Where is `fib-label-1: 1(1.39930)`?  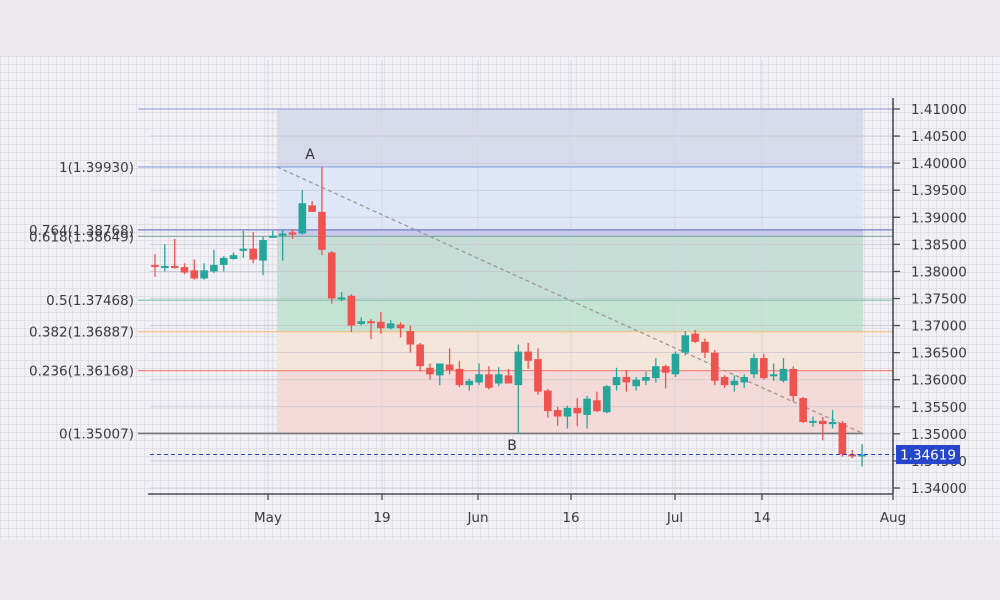
fib-label-1: 1(1.39930) is located at coordinates (96, 168).